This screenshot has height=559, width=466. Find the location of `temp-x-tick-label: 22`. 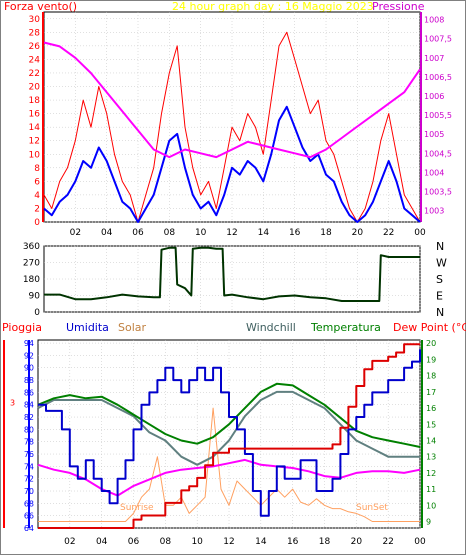

temp-x-tick-label: 22 is located at coordinates (387, 542).